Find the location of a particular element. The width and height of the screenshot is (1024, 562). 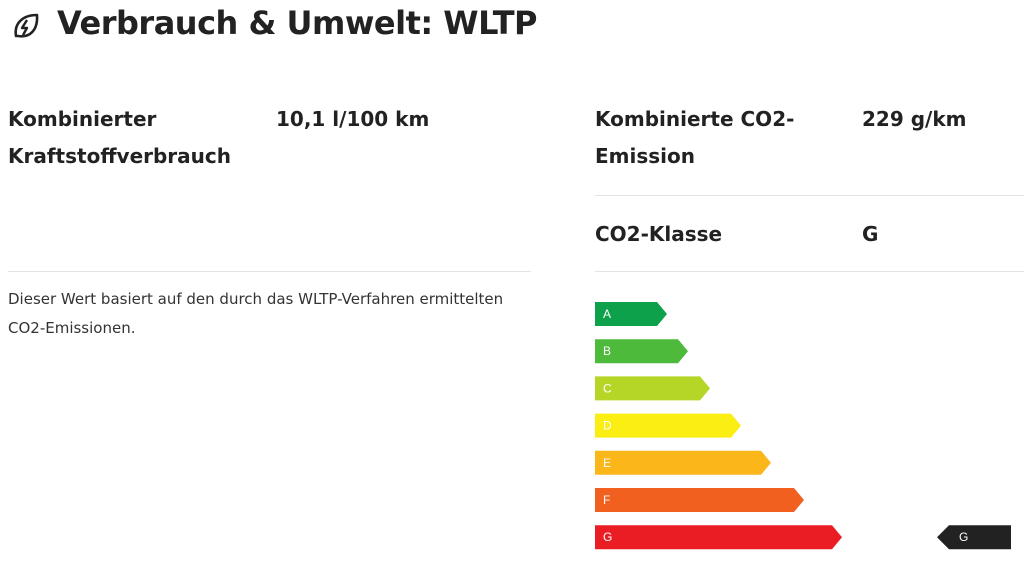

page-title: Verbrauch & Umwelt: WLTP is located at coordinates (297, 23).